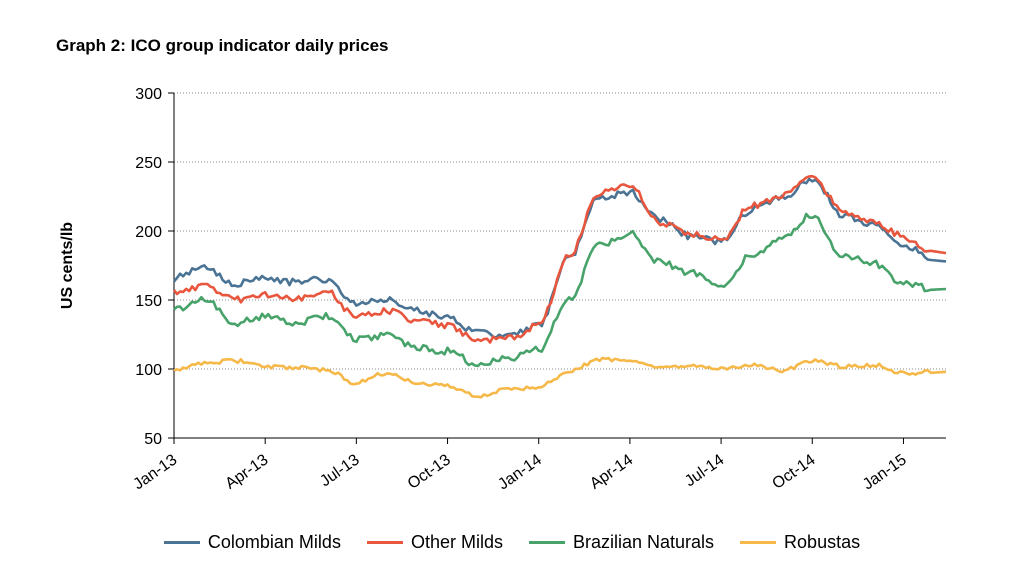 Image resolution: width=1024 pixels, height=582 pixels. I want to click on x-tick-label: Apr-14, so click(611, 472).